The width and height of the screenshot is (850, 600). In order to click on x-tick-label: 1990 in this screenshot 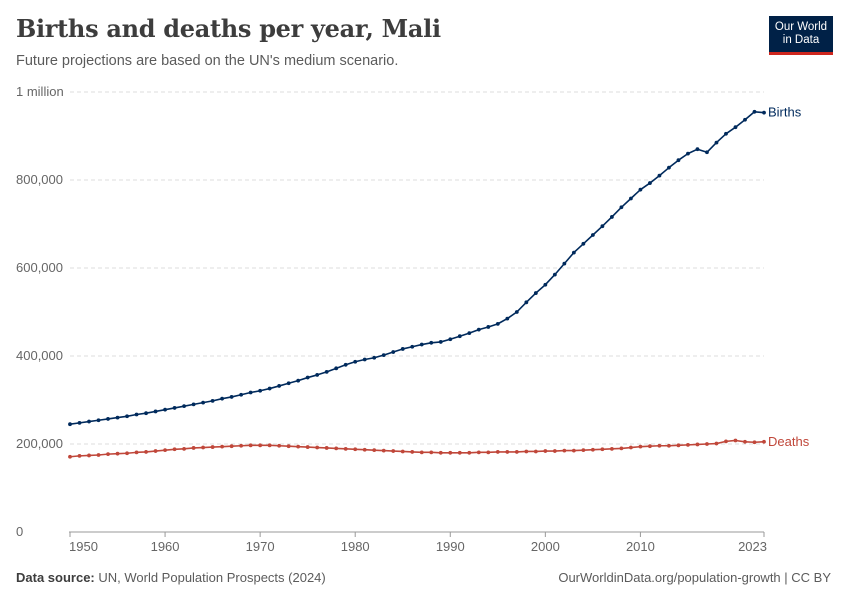, I will do `click(450, 546)`.